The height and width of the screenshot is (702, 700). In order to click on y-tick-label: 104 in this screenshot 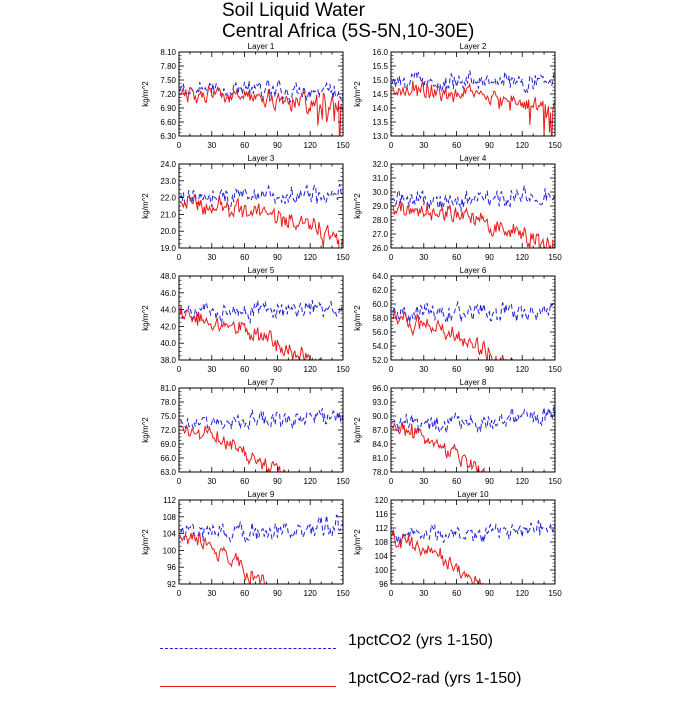, I will do `click(382, 556)`.